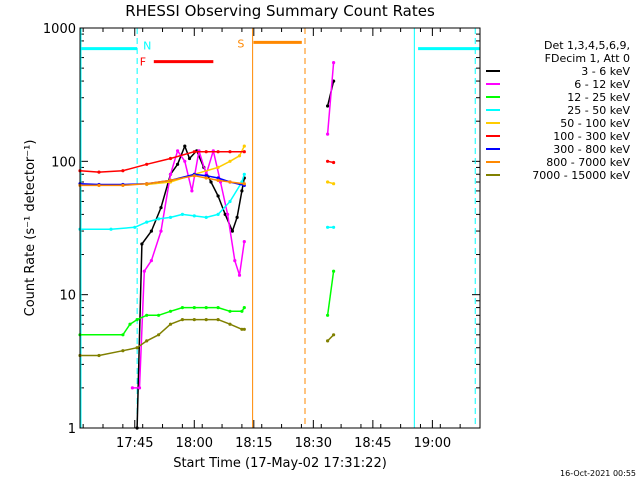  Describe the element at coordinates (194, 443) in the screenshot. I see `x-tick-label: 18:00` at that location.